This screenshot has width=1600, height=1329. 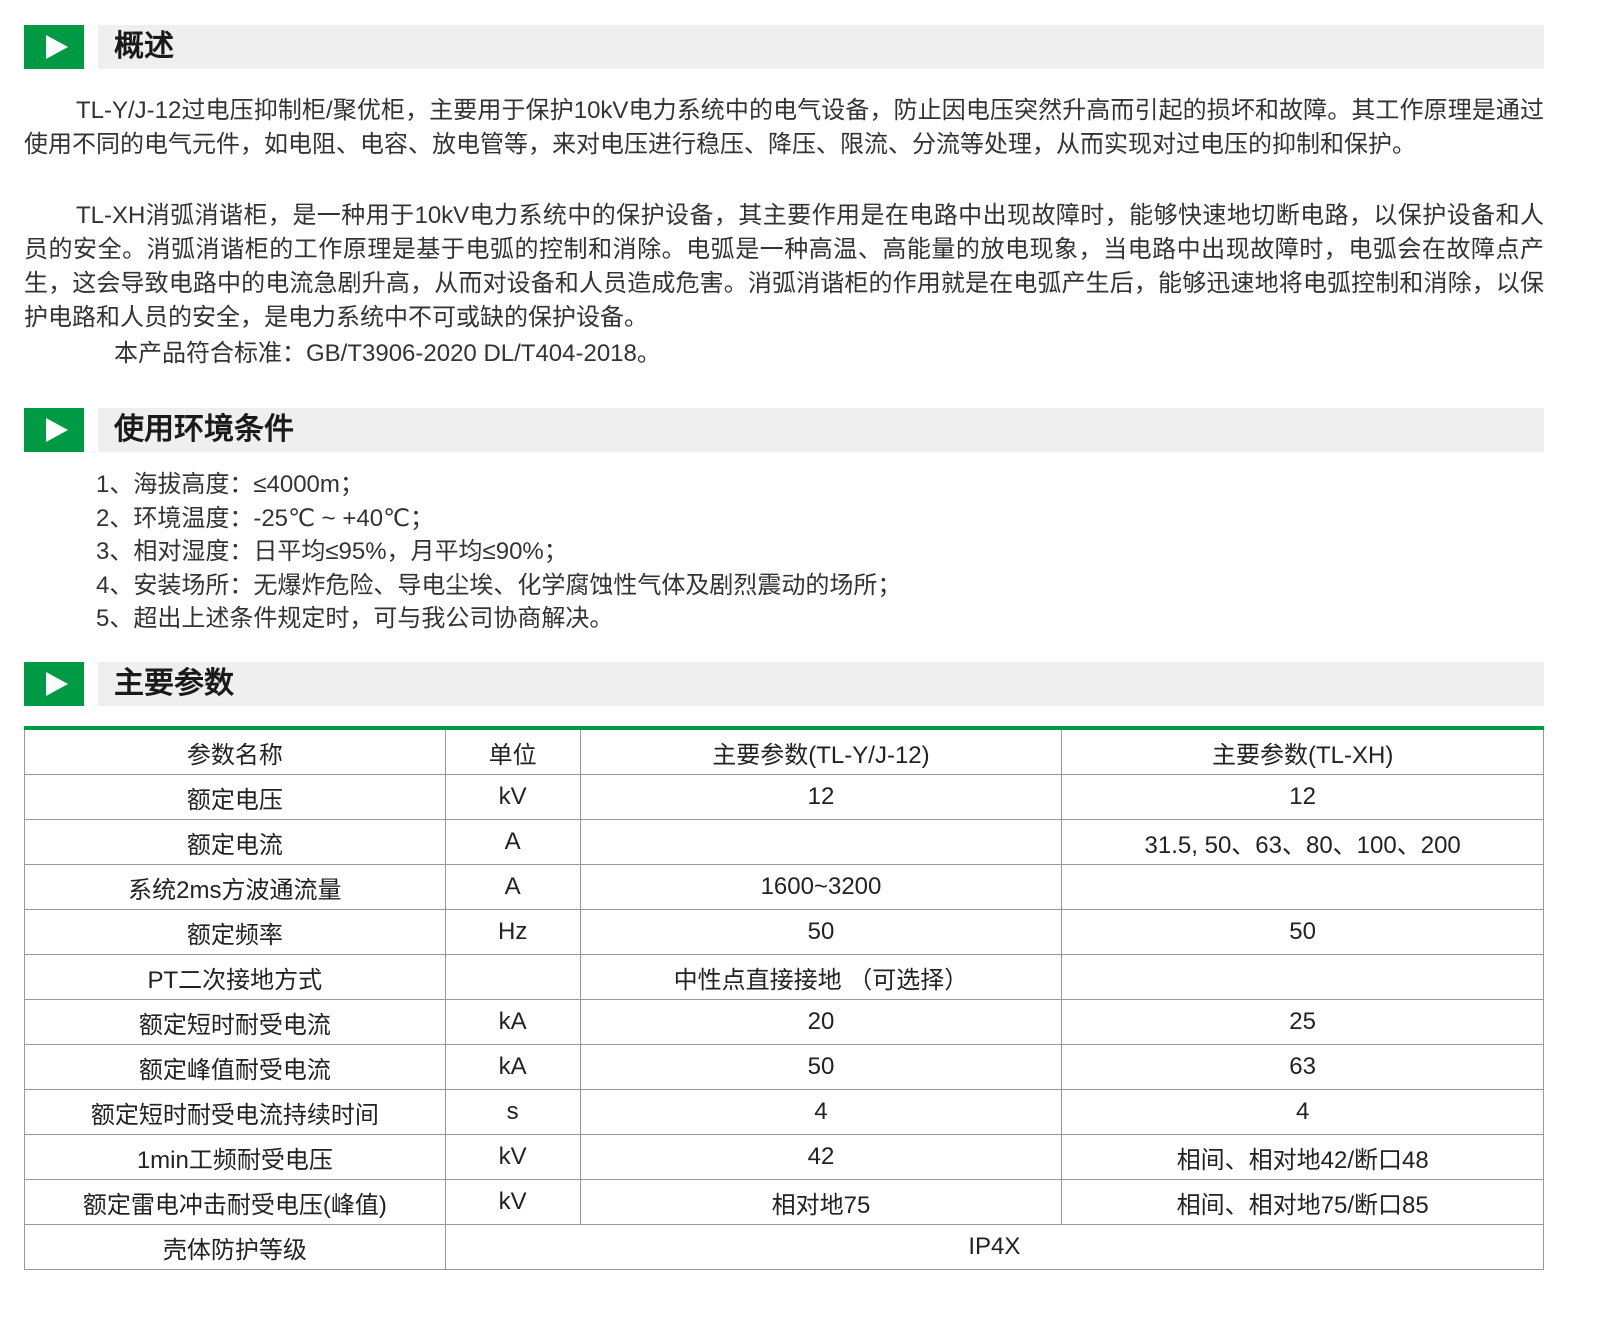 I want to click on header-cell: 主要参数(TL-XH), so click(x=1302, y=751).